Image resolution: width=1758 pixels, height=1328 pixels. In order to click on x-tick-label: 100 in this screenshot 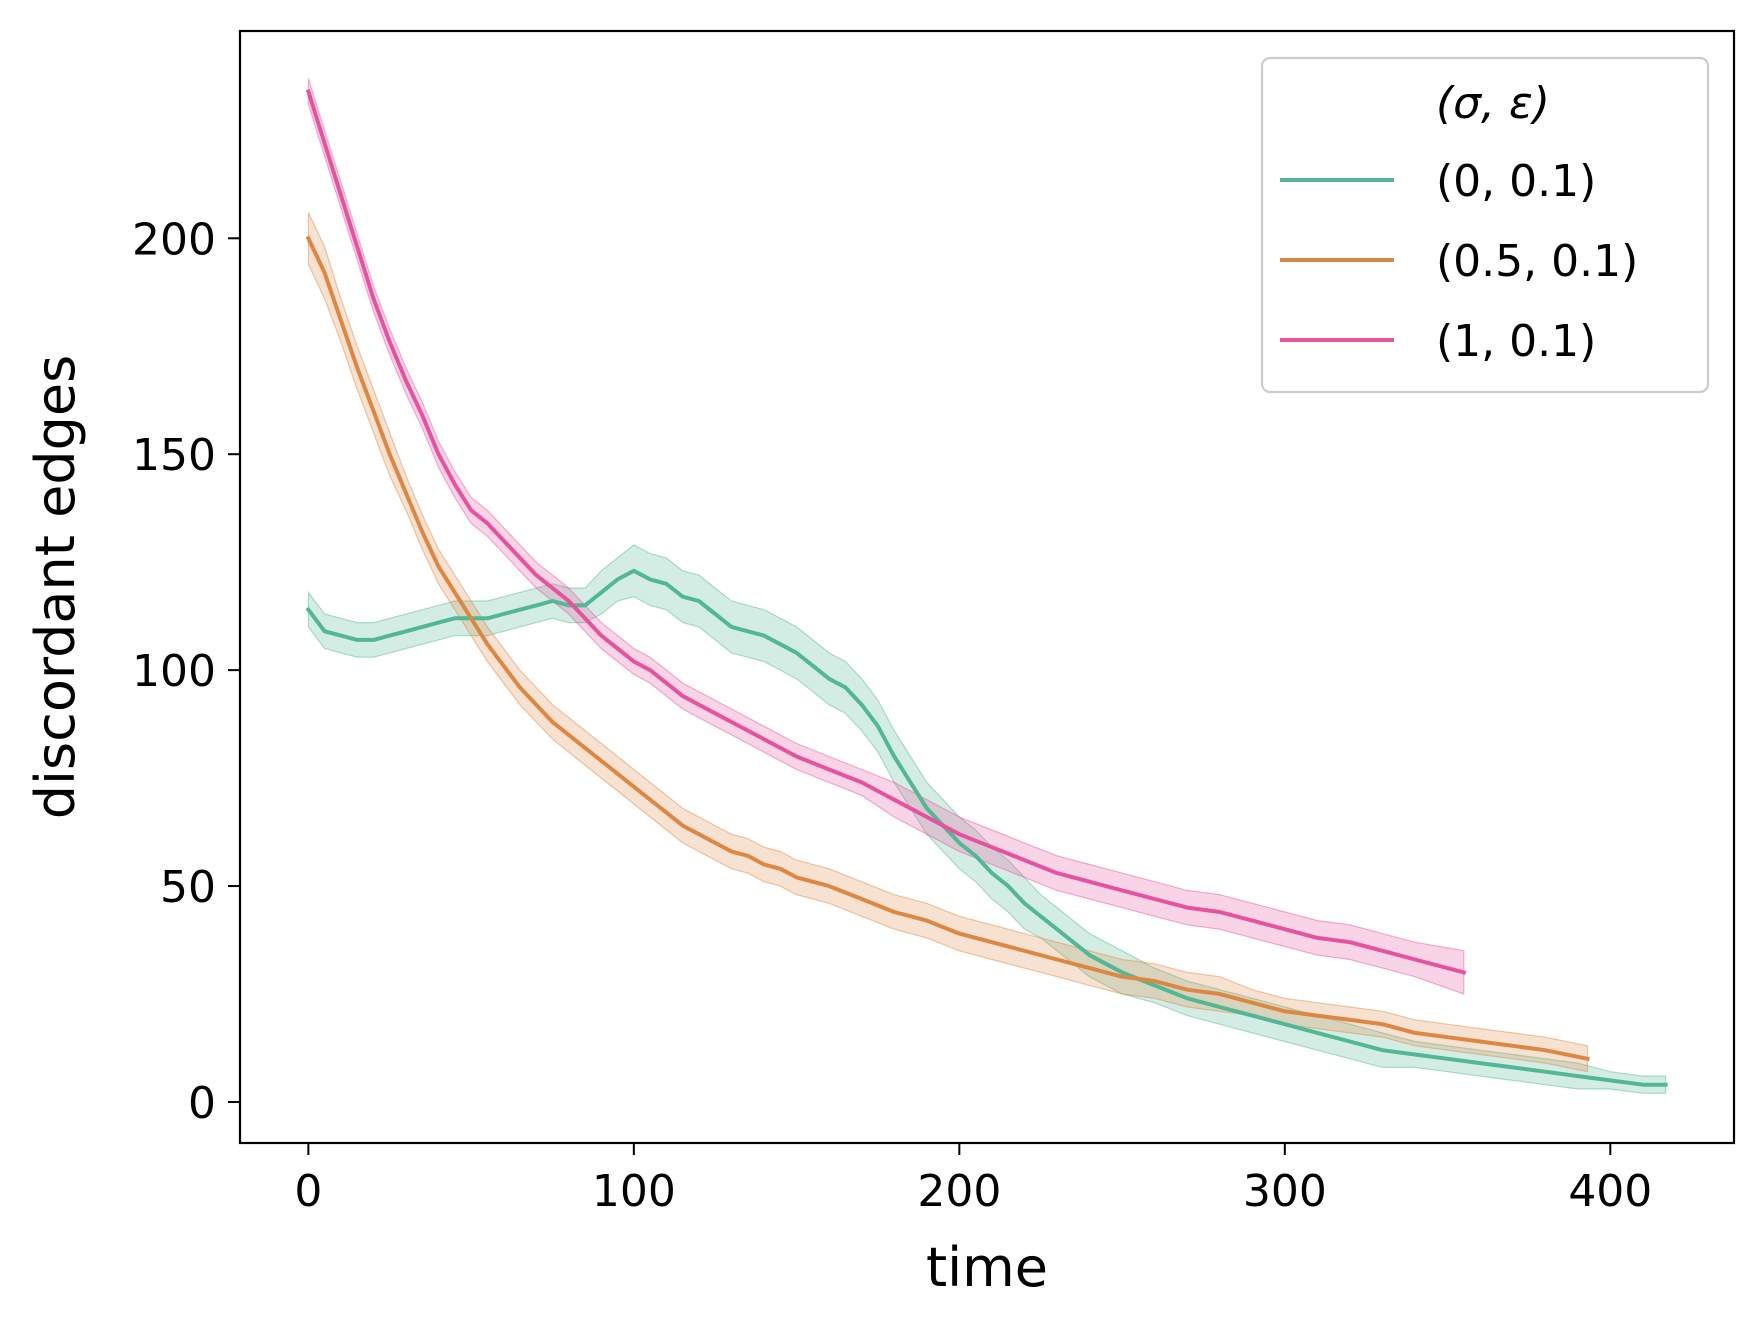, I will do `click(634, 1191)`.